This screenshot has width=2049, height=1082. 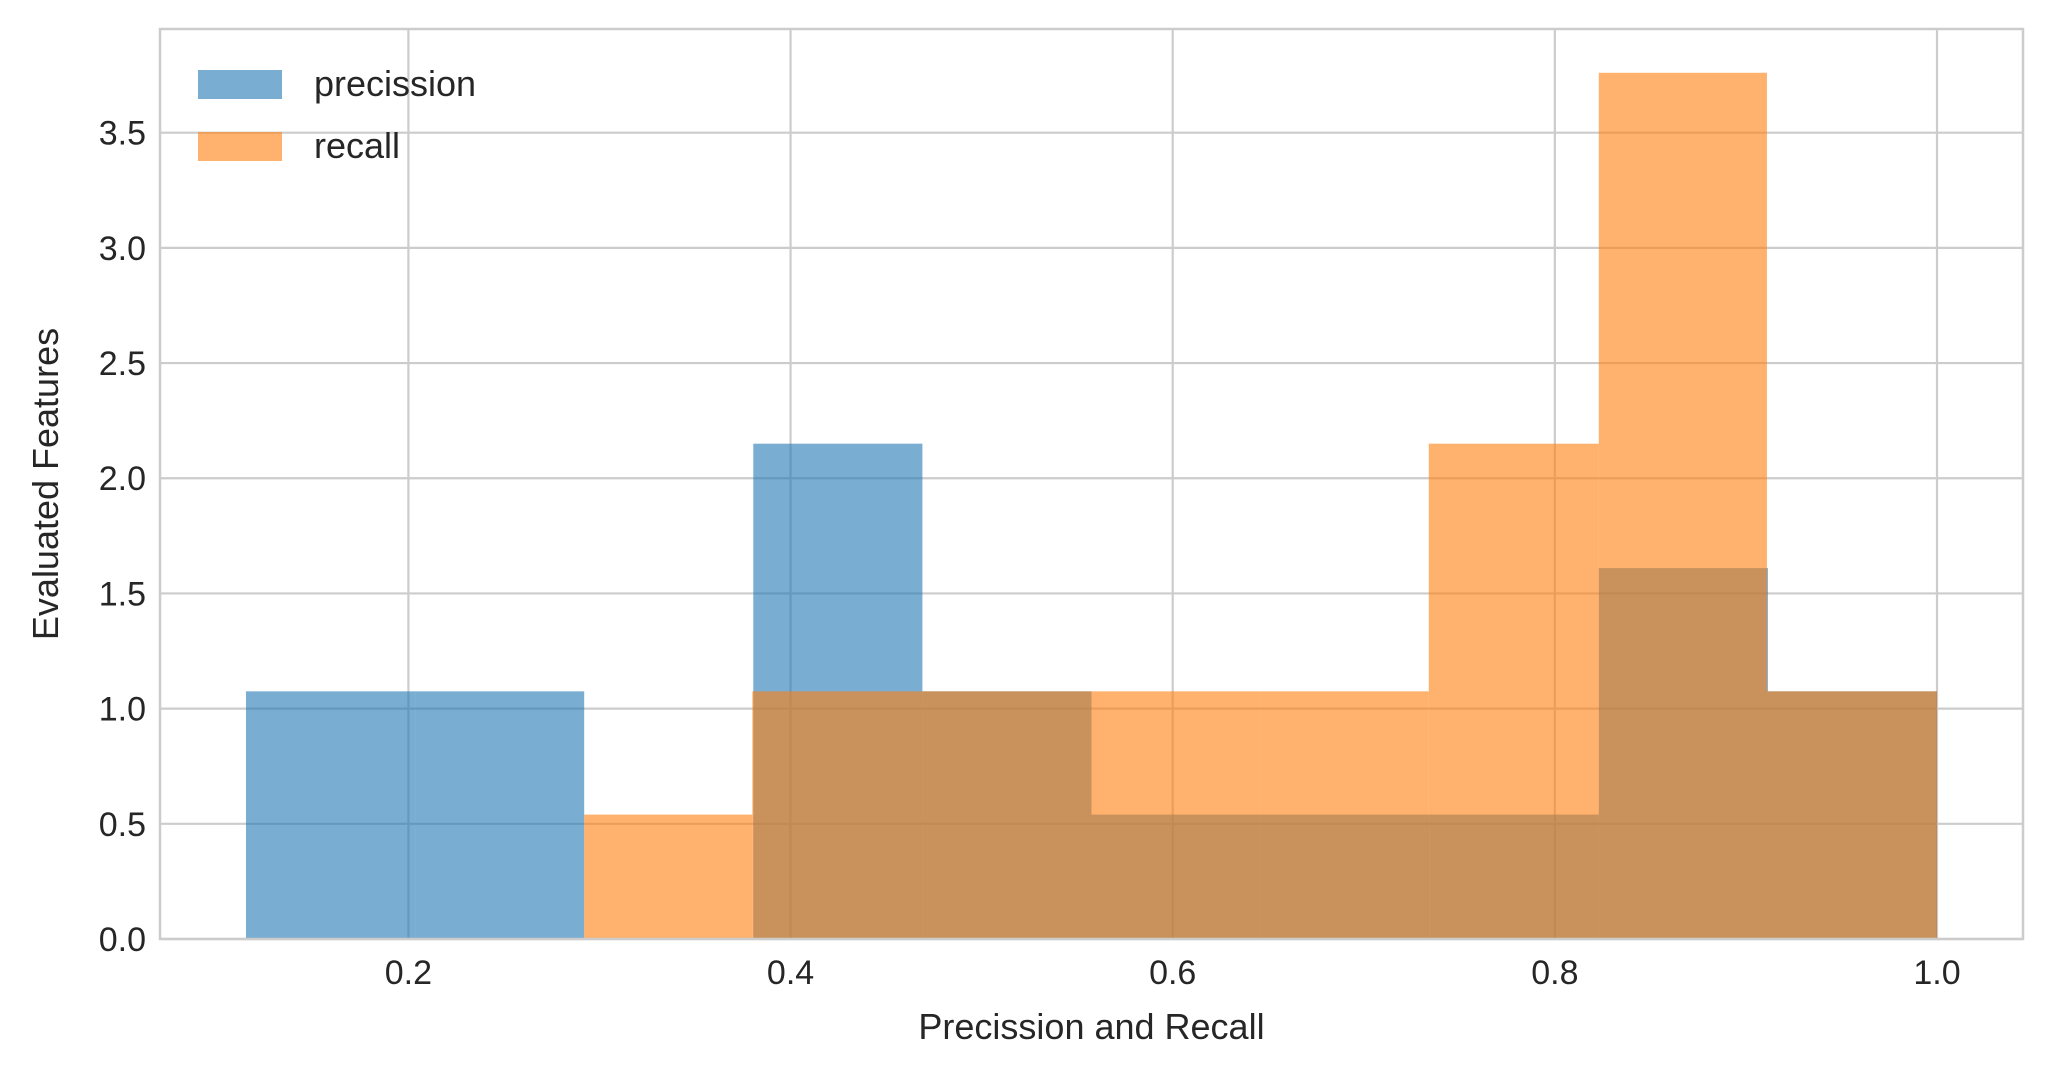 What do you see at coordinates (122, 594) in the screenshot?
I see `y-tick-label: 1.5` at bounding box center [122, 594].